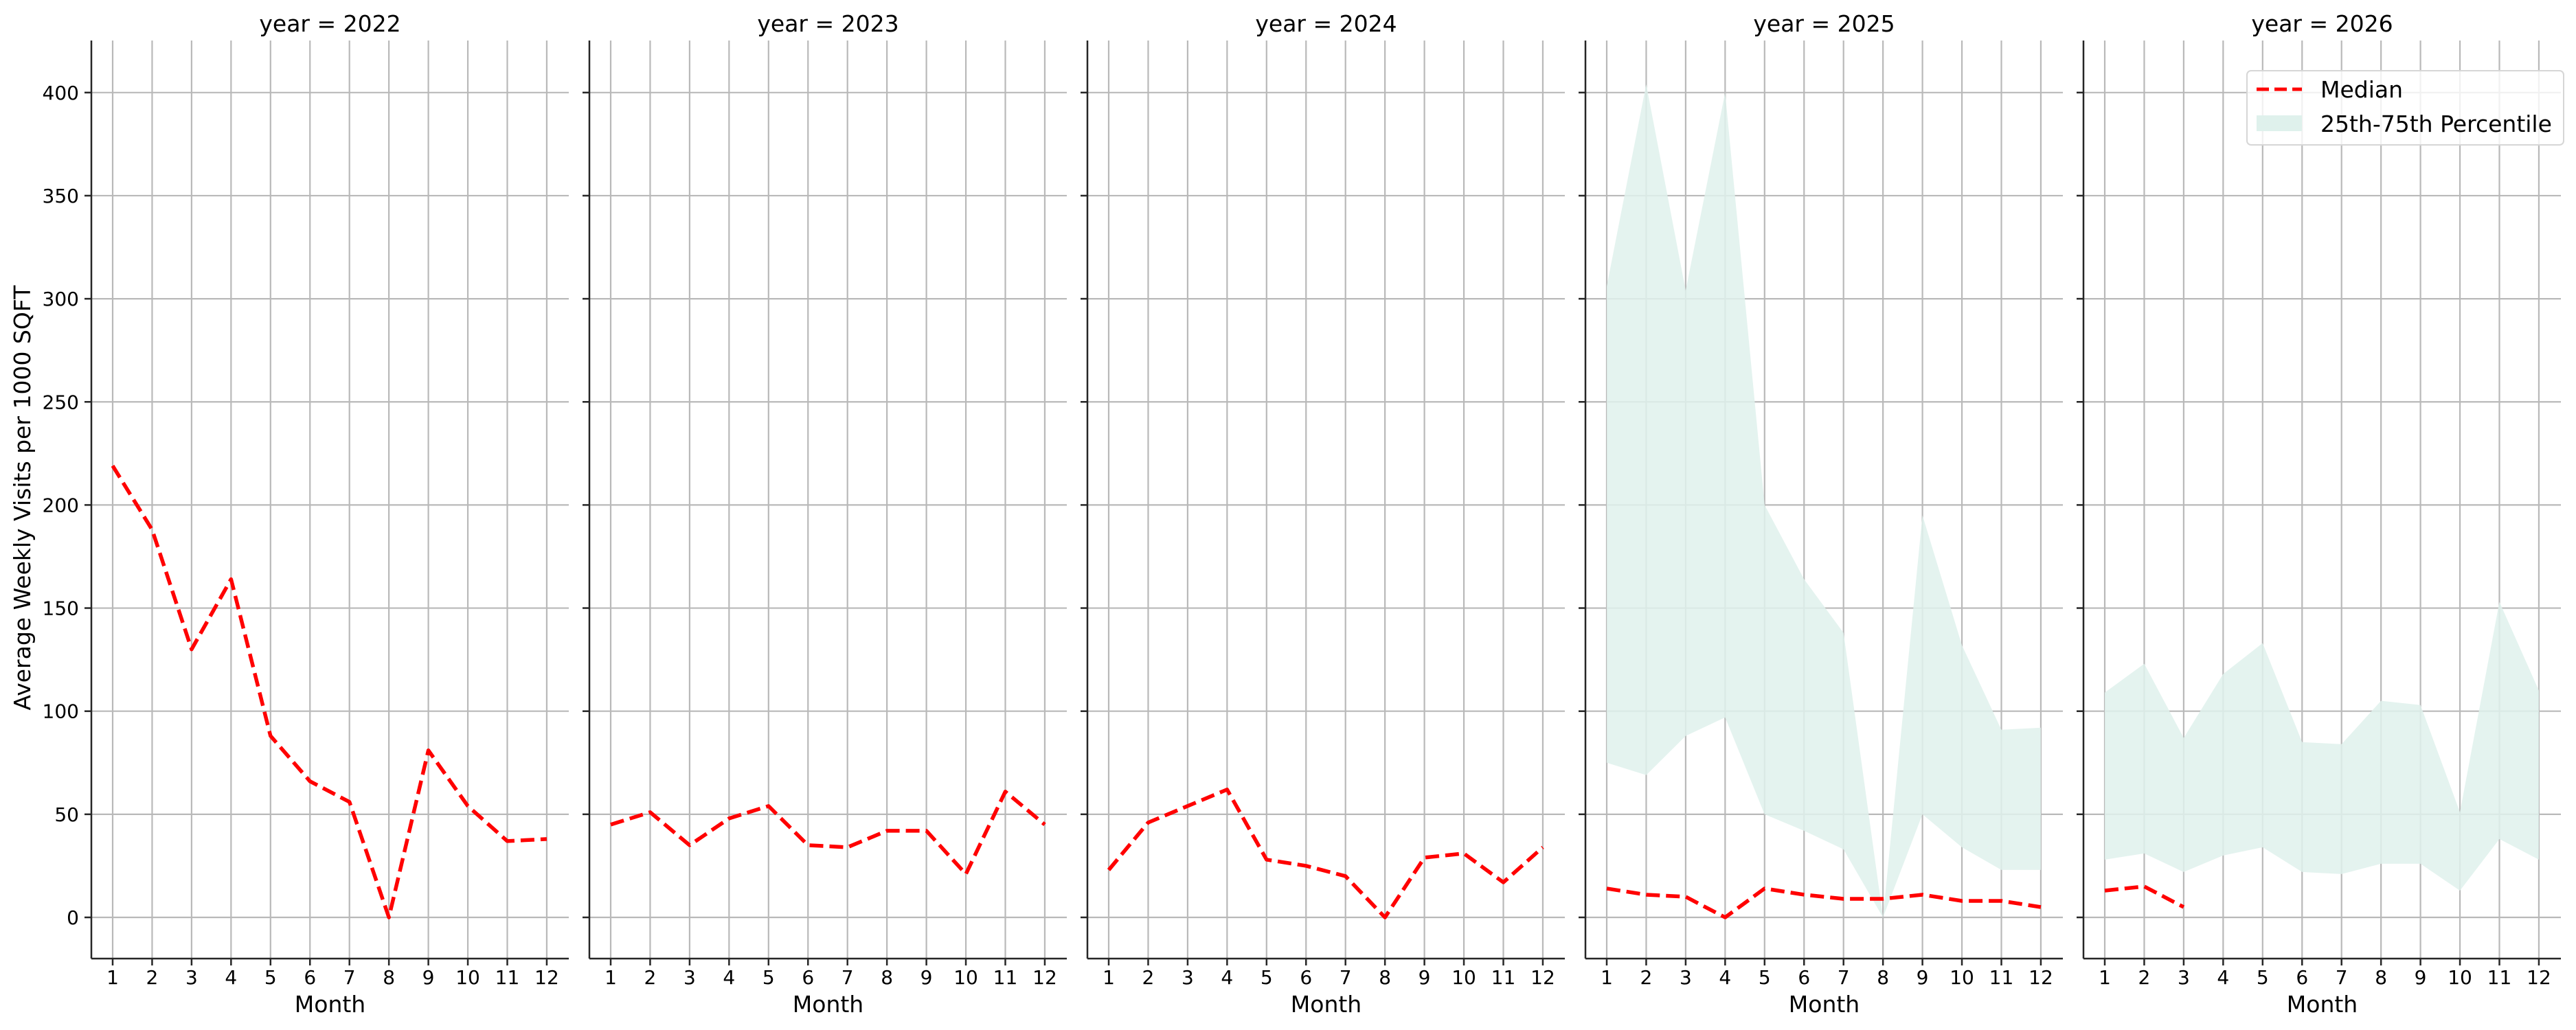 Image resolution: width=2576 pixels, height=1030 pixels. I want to click on y-tick-label: 150, so click(61, 608).